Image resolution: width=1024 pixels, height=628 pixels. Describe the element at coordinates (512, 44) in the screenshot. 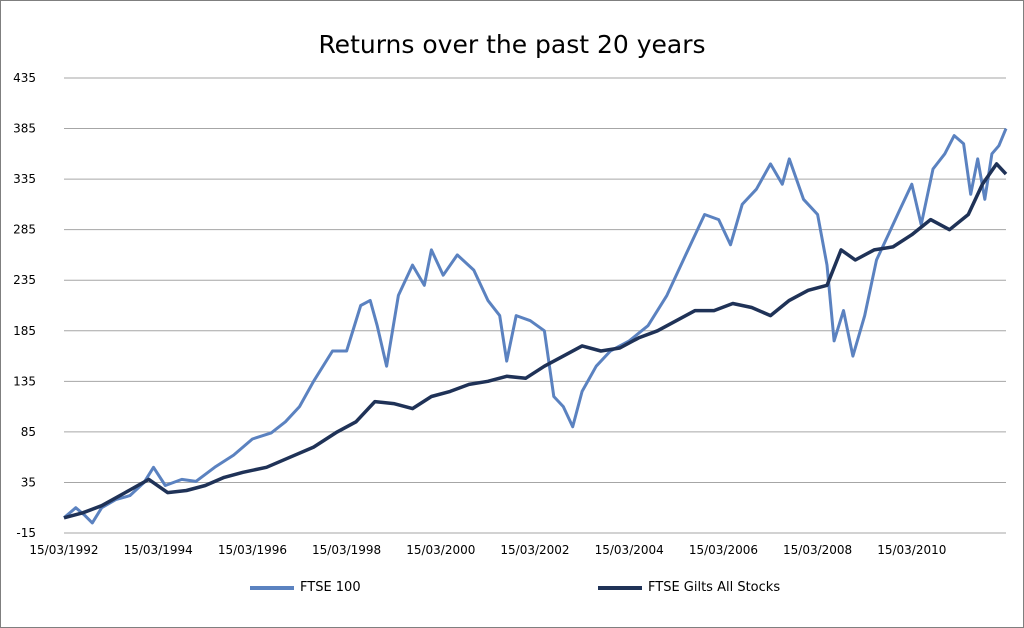

I see `chart-title: Returns over the past 20 years` at that location.